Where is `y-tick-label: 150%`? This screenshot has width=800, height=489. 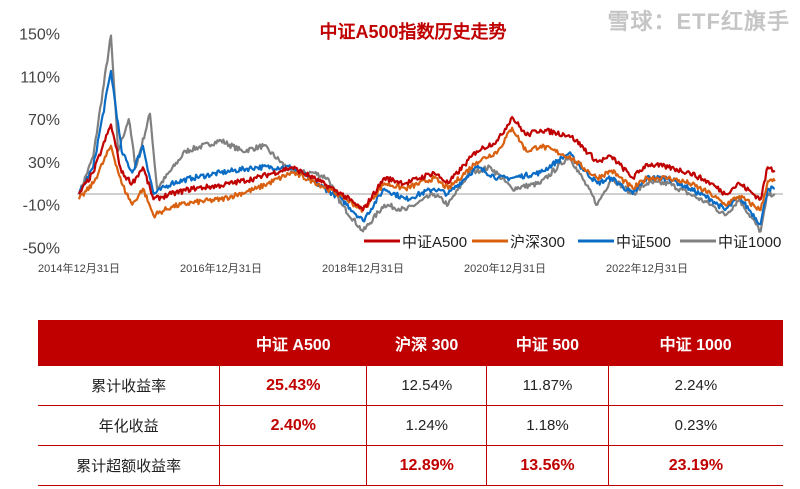
y-tick-label: 150% is located at coordinates (39, 35).